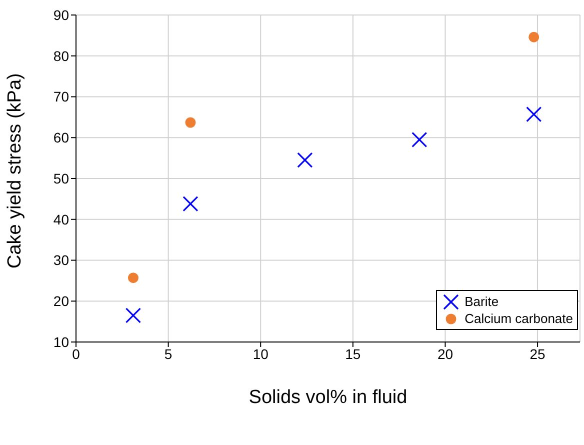 This screenshot has width=584, height=445. I want to click on legend-label: Calcium carbonate, so click(518, 318).